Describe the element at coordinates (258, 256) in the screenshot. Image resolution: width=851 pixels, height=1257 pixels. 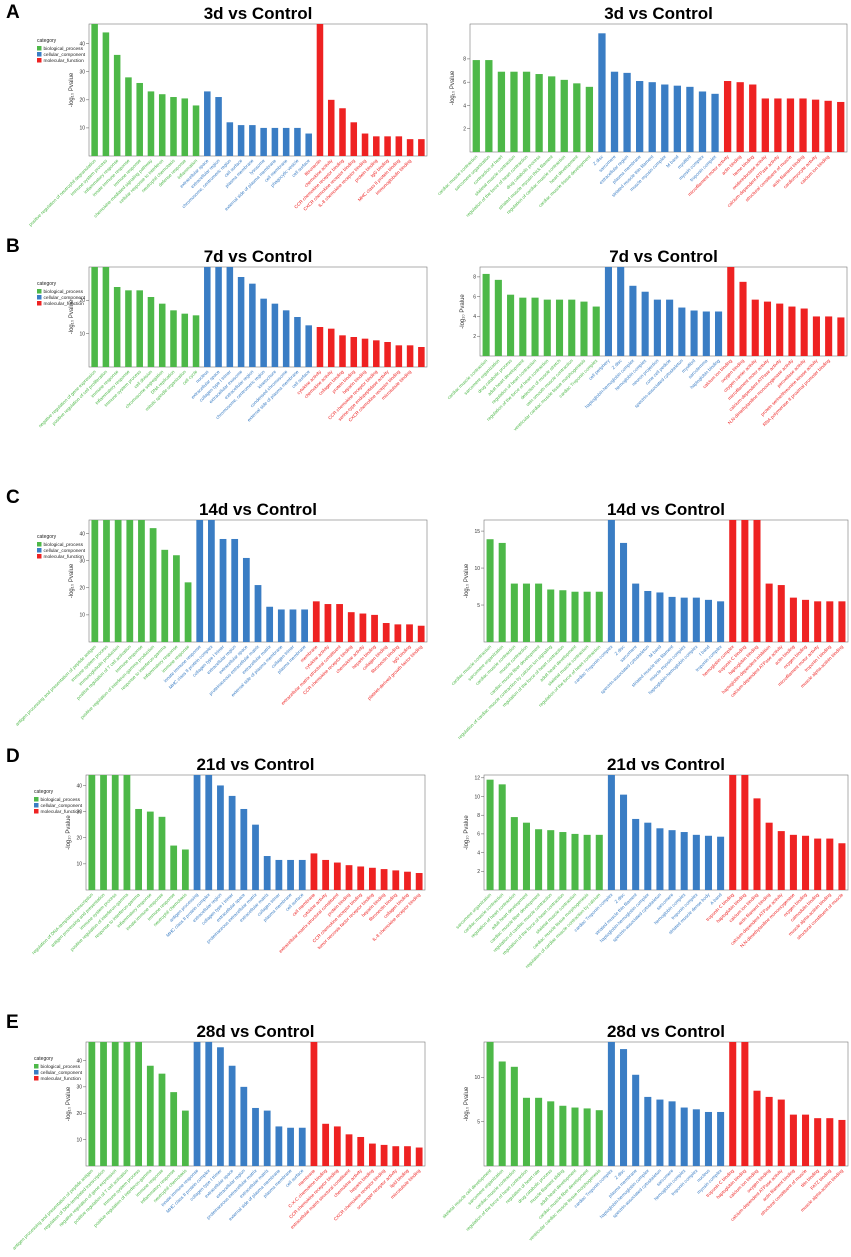
I see `chart-title: 7d vs Control` at that location.